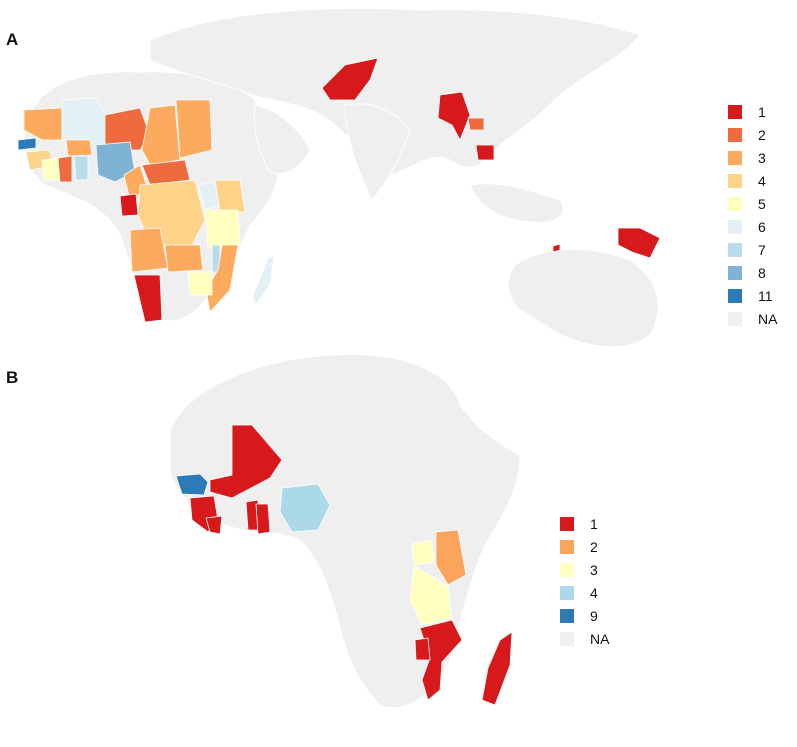 The height and width of the screenshot is (747, 797). What do you see at coordinates (441, 660) in the screenshot?
I see `mozambique-b` at bounding box center [441, 660].